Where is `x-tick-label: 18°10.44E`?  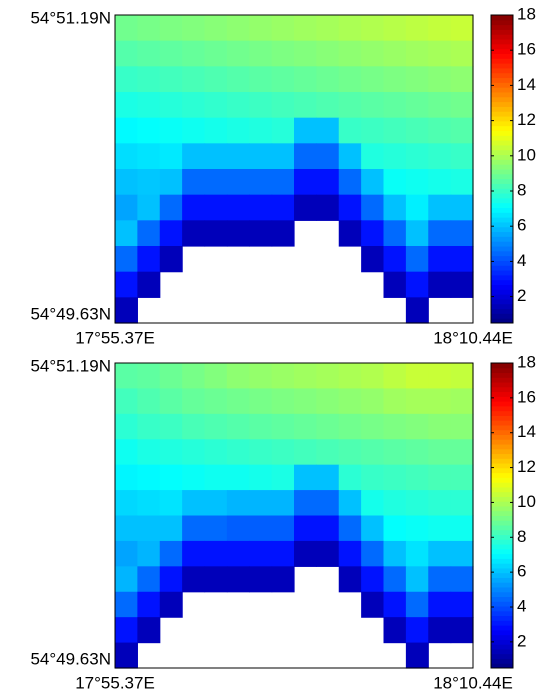 x-tick-label: 18°10.44E is located at coordinates (473, 337).